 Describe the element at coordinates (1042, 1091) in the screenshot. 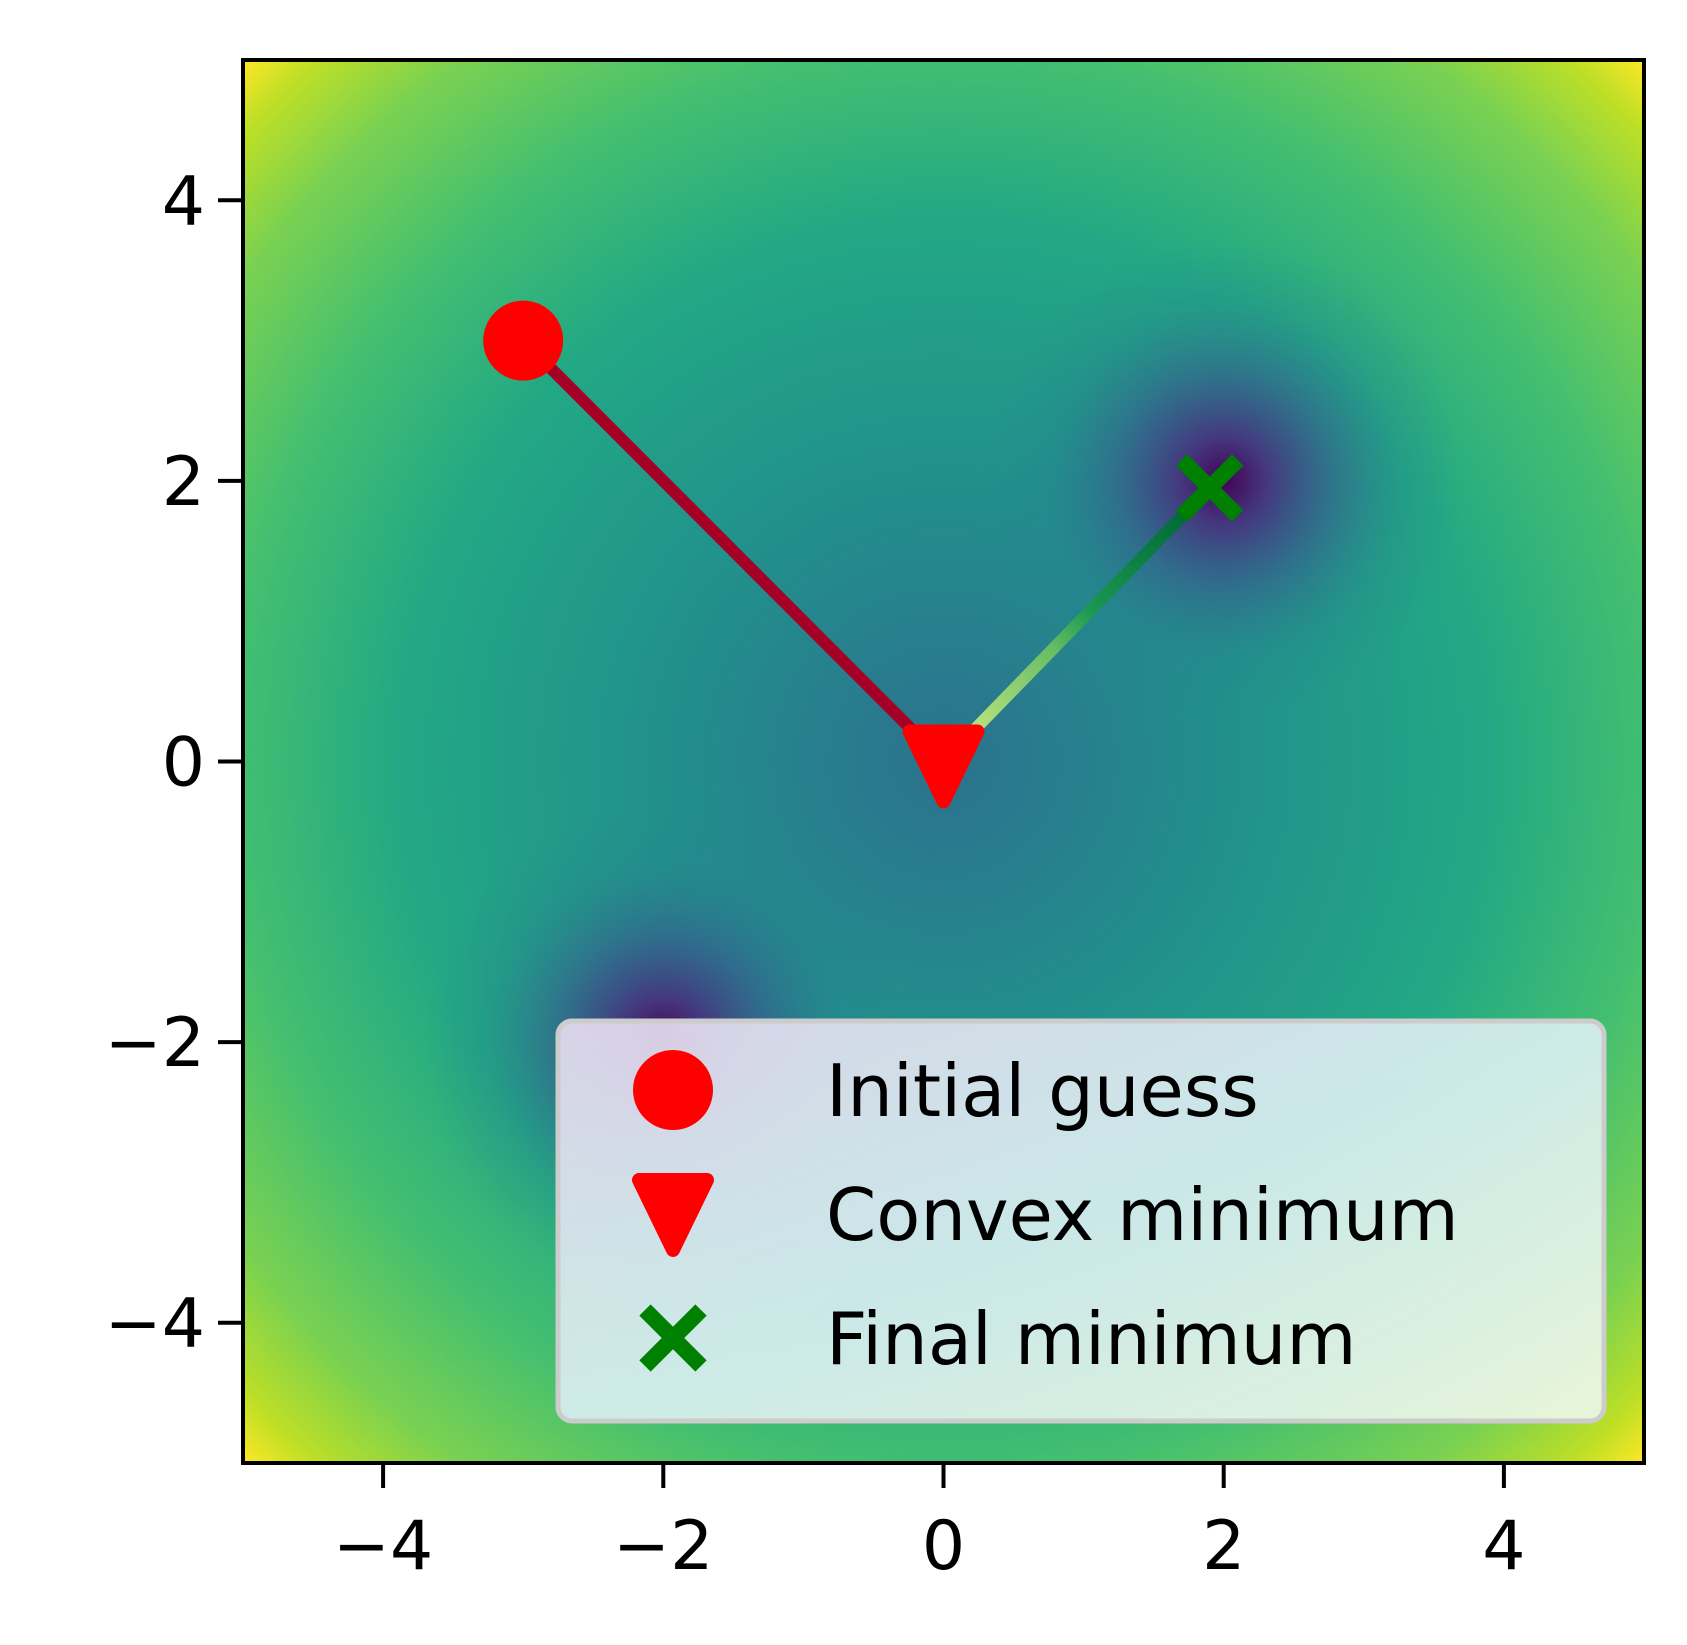

I see `legend-initial-guess-label: Initial guess` at that location.